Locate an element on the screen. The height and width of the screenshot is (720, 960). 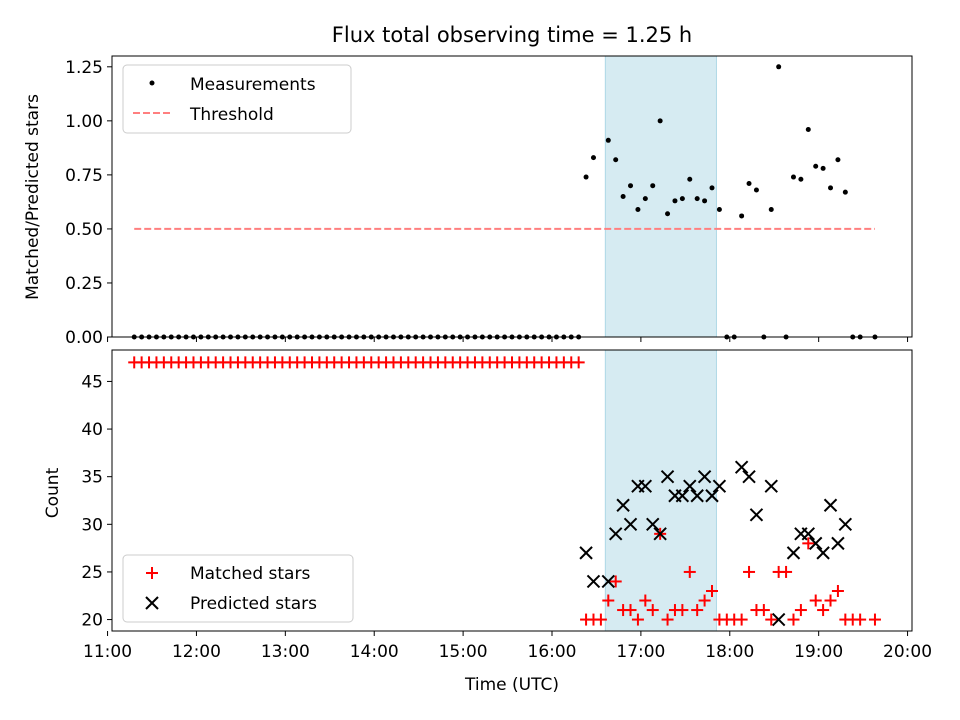
x-tick-label: 20:00 is located at coordinates (907, 652).